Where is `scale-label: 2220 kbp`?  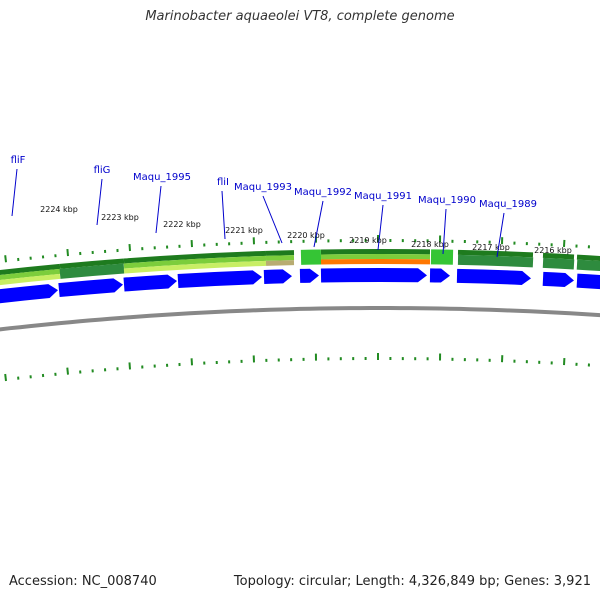
scale-label: 2220 kbp is located at coordinates (306, 235).